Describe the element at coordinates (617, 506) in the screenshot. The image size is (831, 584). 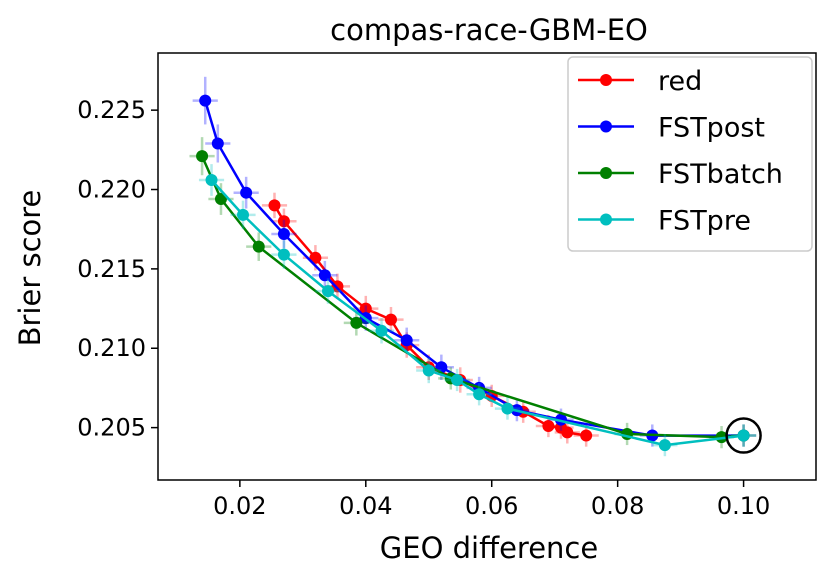
I see `x-tick-label: 0.08` at that location.